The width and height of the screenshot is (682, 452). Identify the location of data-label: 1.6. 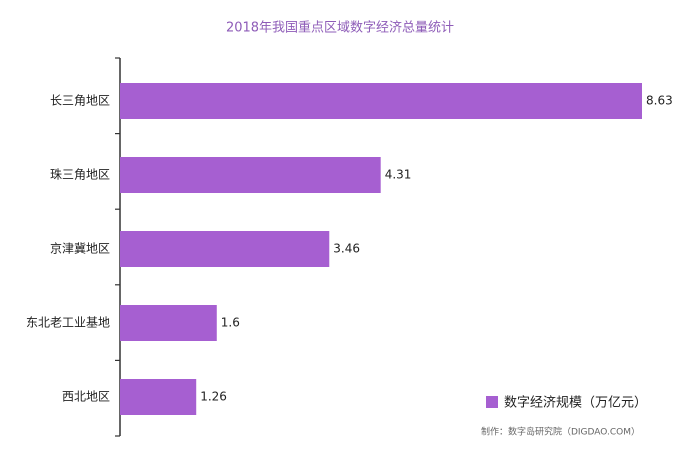
(230, 323).